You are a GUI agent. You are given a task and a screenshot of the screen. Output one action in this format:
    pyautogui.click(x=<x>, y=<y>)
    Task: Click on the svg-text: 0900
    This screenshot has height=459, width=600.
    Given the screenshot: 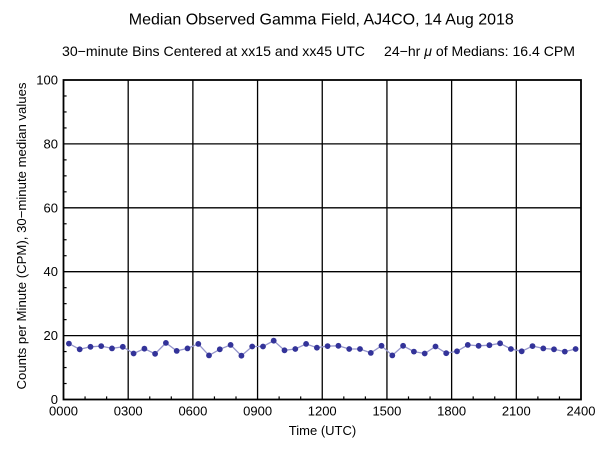 What is the action you would take?
    pyautogui.click(x=257, y=411)
    